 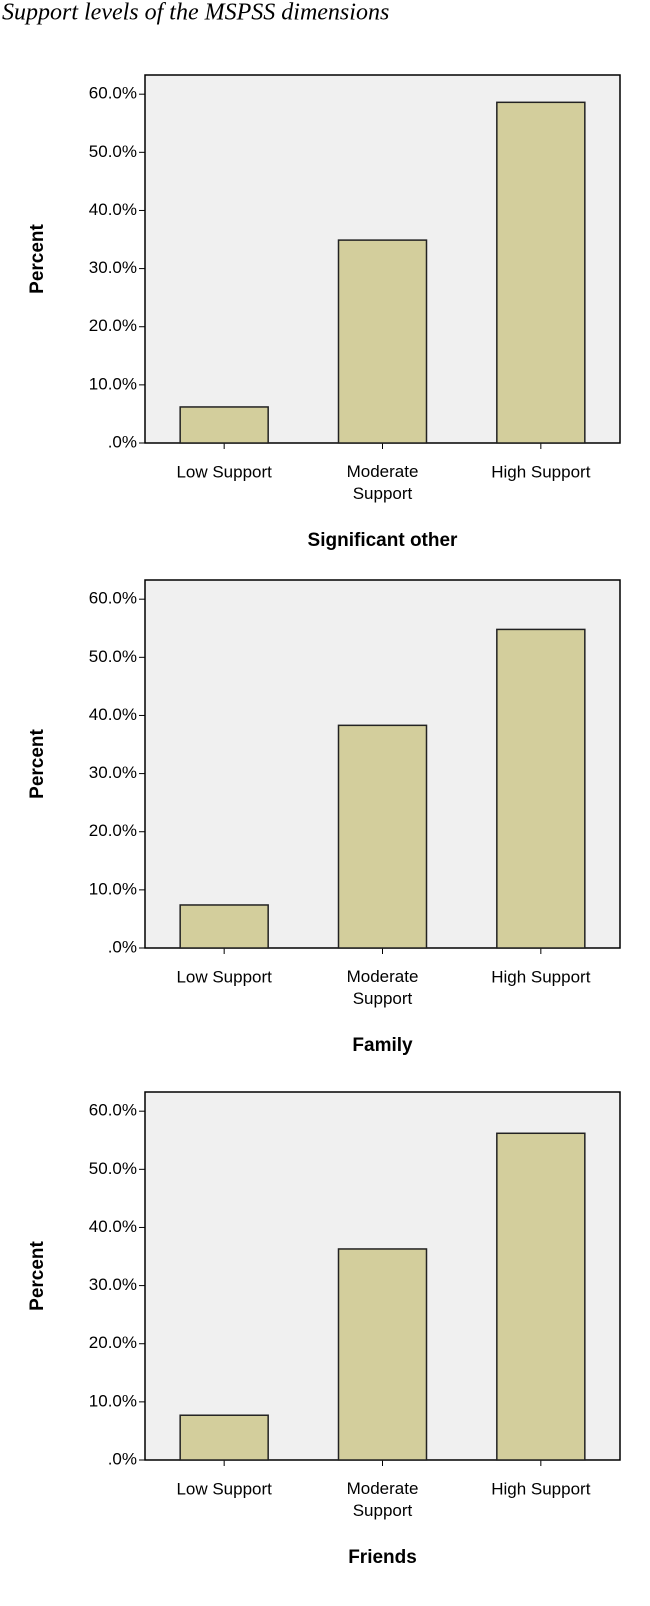 I want to click on figure-title: Support levels of the MSPSS dimensions, so click(x=195, y=13).